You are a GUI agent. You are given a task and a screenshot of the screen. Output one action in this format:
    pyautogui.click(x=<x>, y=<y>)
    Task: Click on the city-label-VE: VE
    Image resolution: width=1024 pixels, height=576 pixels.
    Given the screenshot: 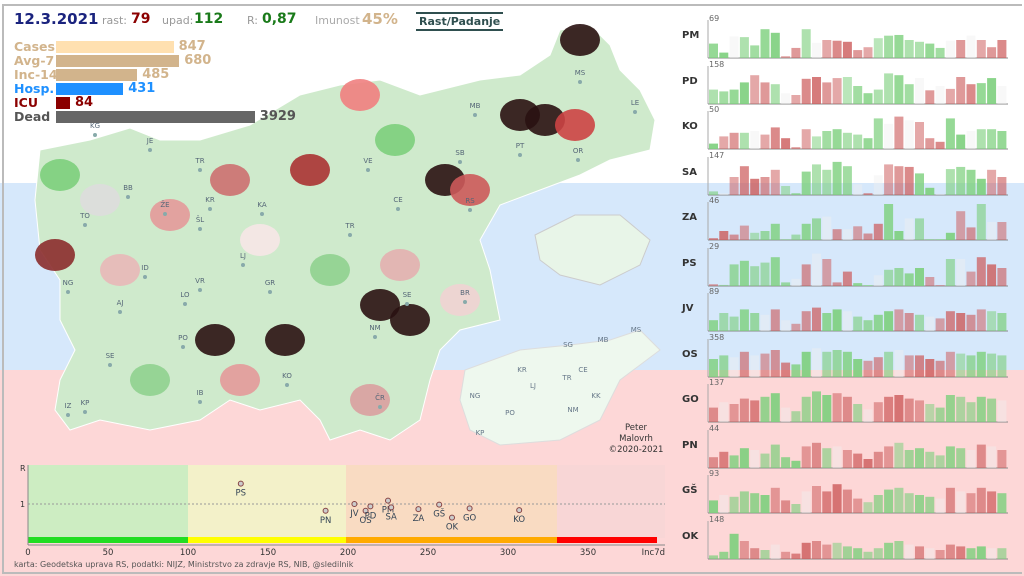 What is the action you would take?
    pyautogui.click(x=367, y=161)
    